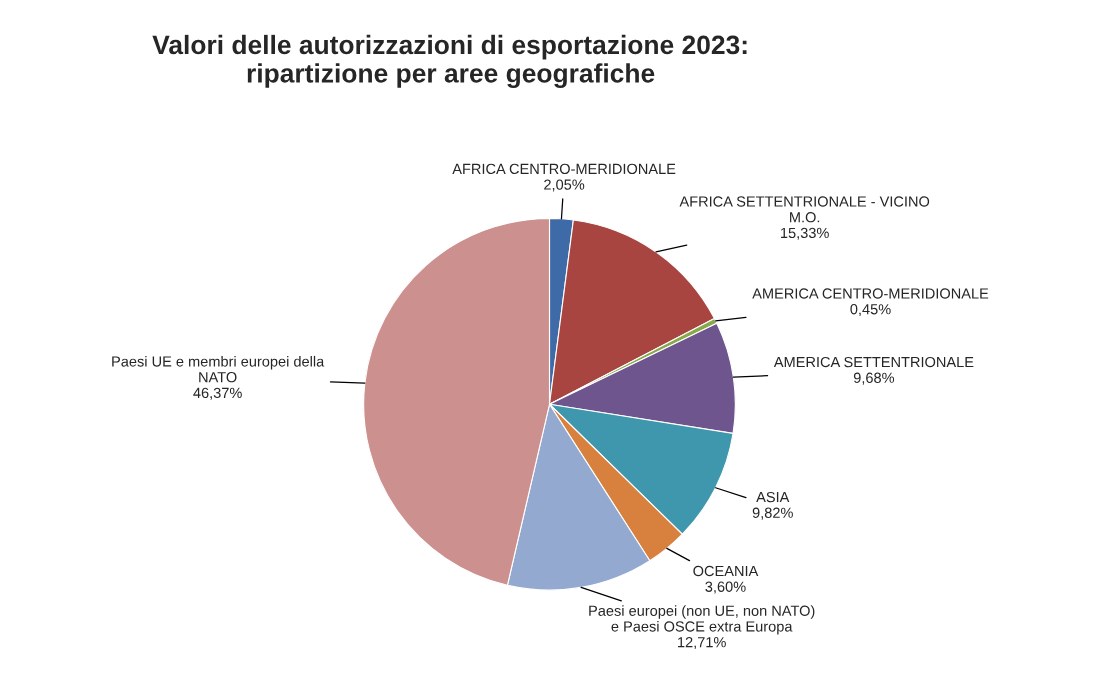 Image resolution: width=1099 pixels, height=697 pixels. I want to click on slice-label: AMERICA CENTRO-MERIDIONALE, so click(870, 293).